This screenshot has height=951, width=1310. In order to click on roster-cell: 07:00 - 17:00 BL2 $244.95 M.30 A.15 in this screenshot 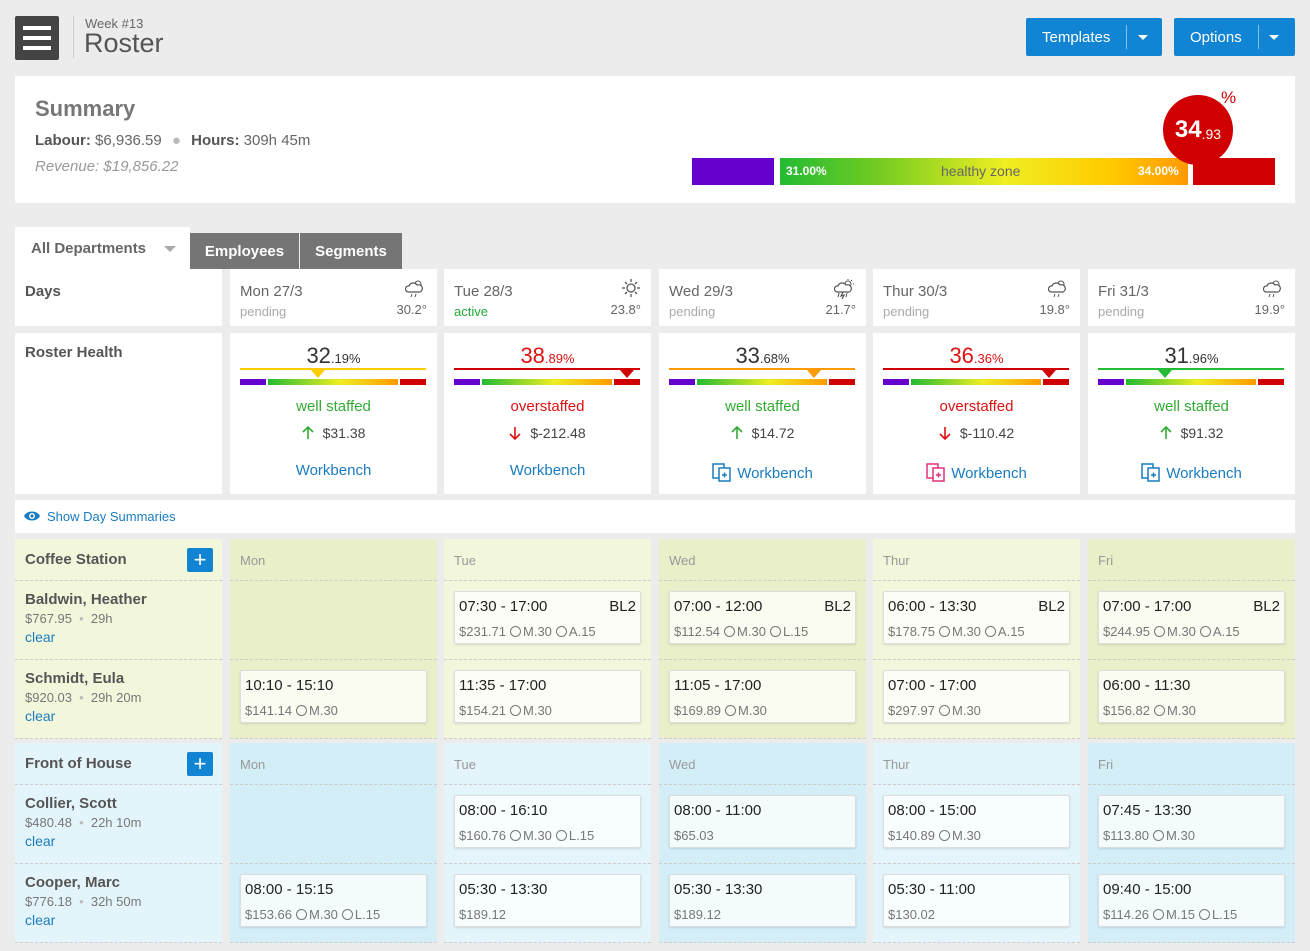, I will do `click(1191, 620)`.